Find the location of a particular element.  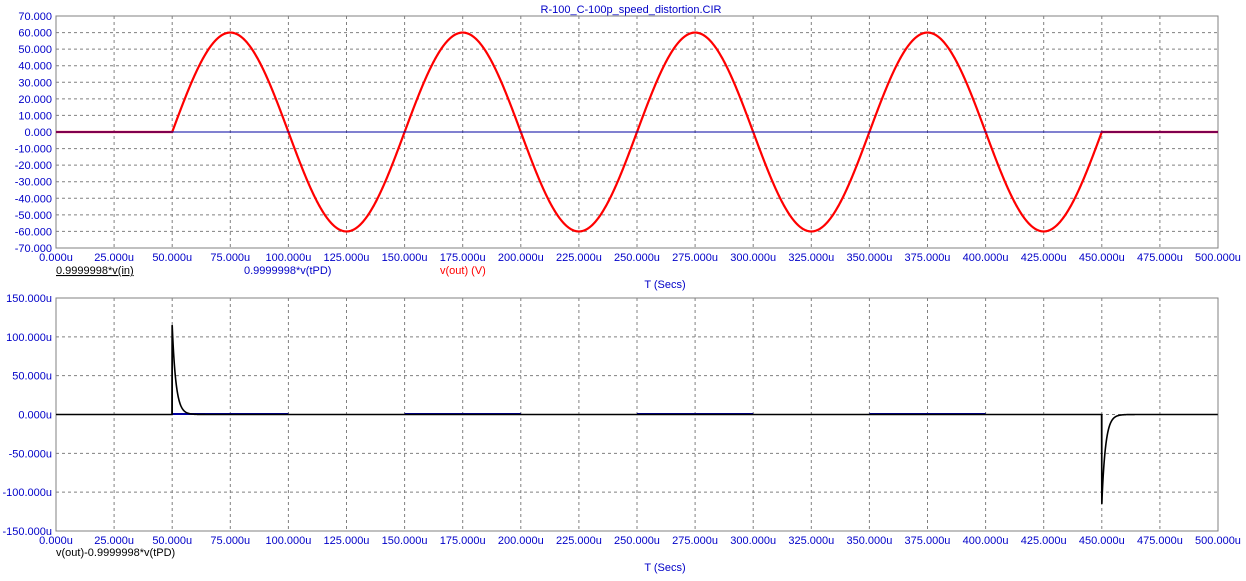

chart-title: R-100_C-100p_speed_distortion.CIR is located at coordinates (631, 10).